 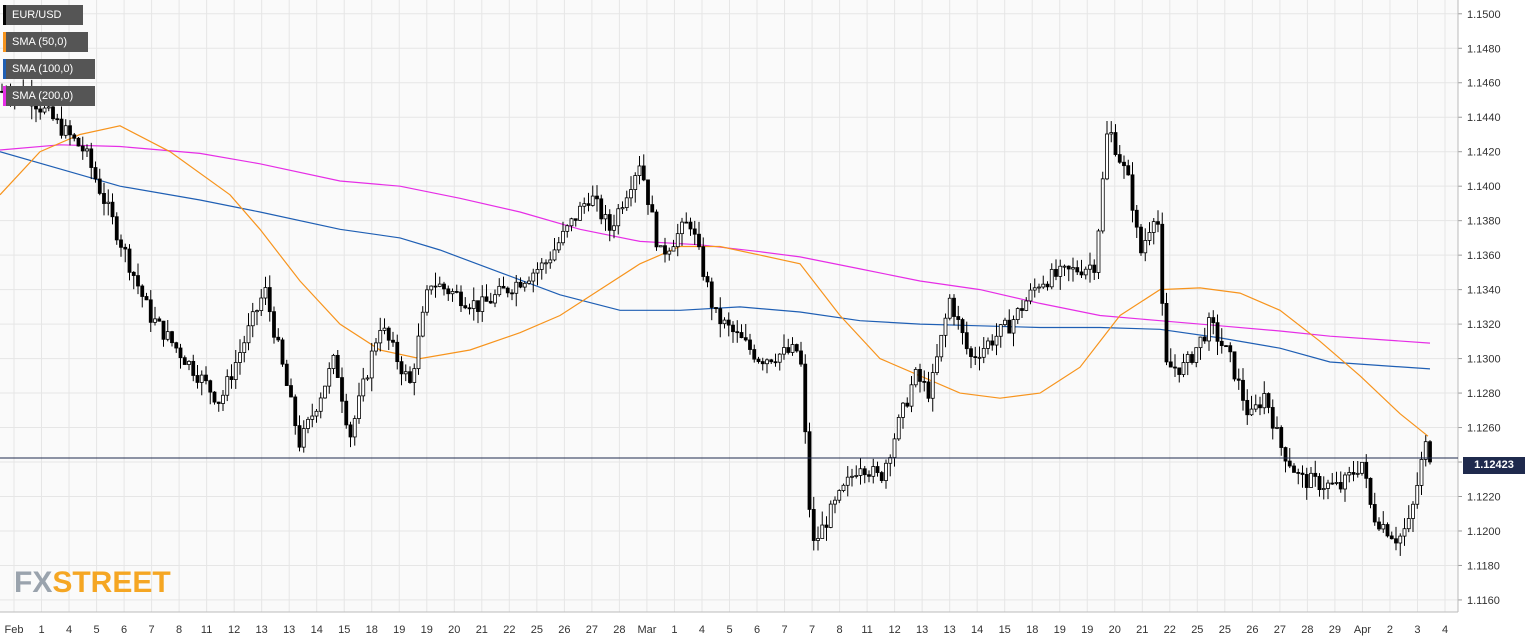 What do you see at coordinates (152, 630) in the screenshot?
I see `x-tick-label: 7` at bounding box center [152, 630].